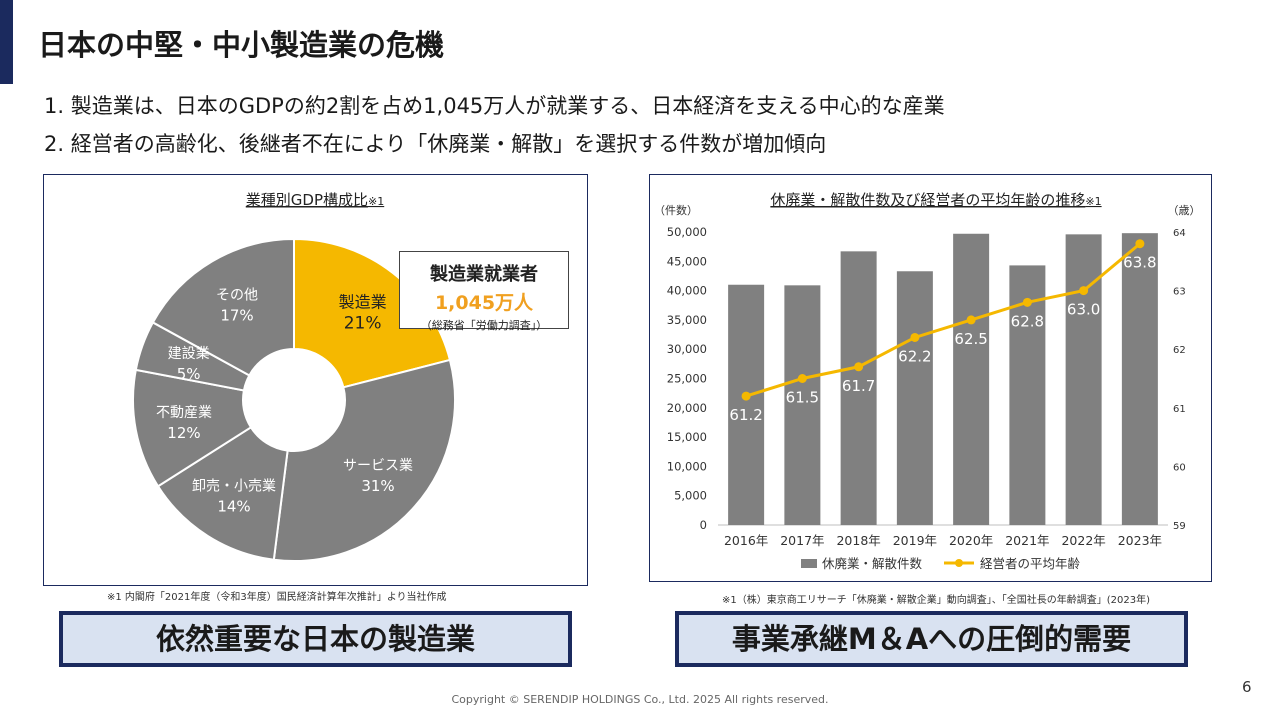  I want to click on y-right-tick-2: 62, so click(1179, 350).